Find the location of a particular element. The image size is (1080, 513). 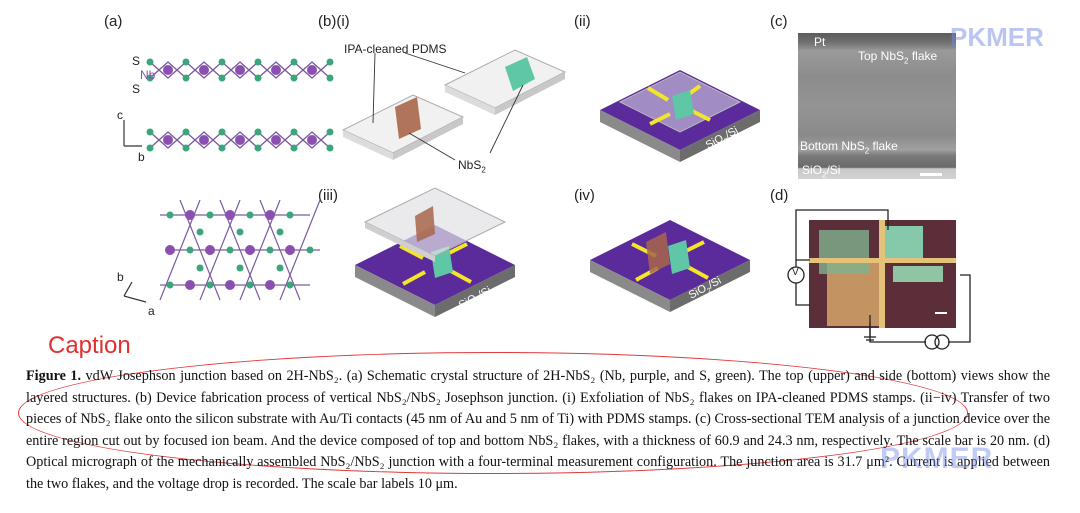

panel-label-a: (a) is located at coordinates (113, 21).